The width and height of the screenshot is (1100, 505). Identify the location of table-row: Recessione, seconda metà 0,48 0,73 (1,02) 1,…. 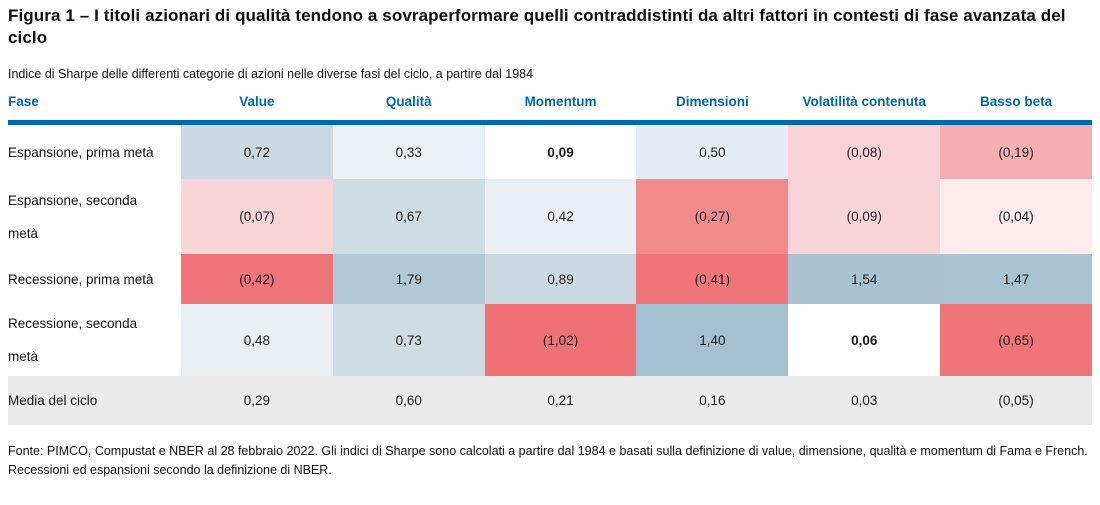
(550, 340).